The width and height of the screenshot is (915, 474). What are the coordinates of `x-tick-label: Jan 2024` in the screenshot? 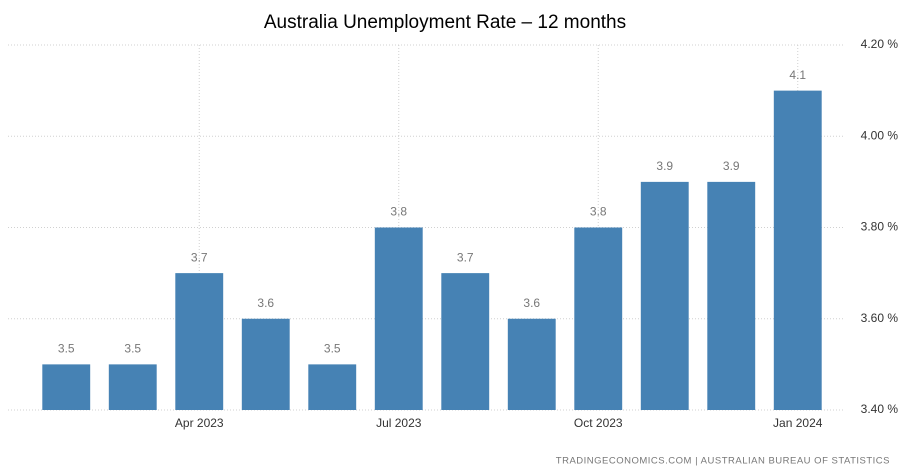 It's located at (798, 423).